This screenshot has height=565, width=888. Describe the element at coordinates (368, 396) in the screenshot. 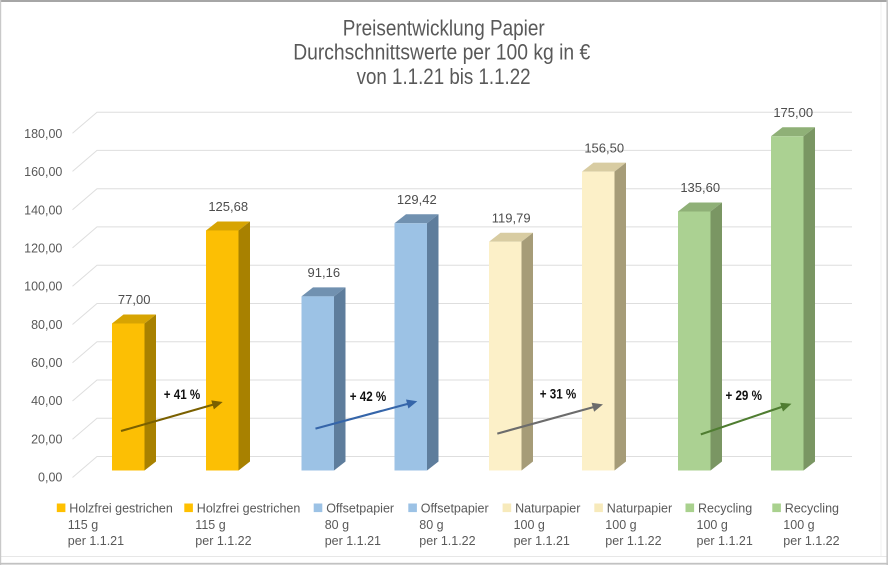

I see `svg-text: + 42 %` at that location.